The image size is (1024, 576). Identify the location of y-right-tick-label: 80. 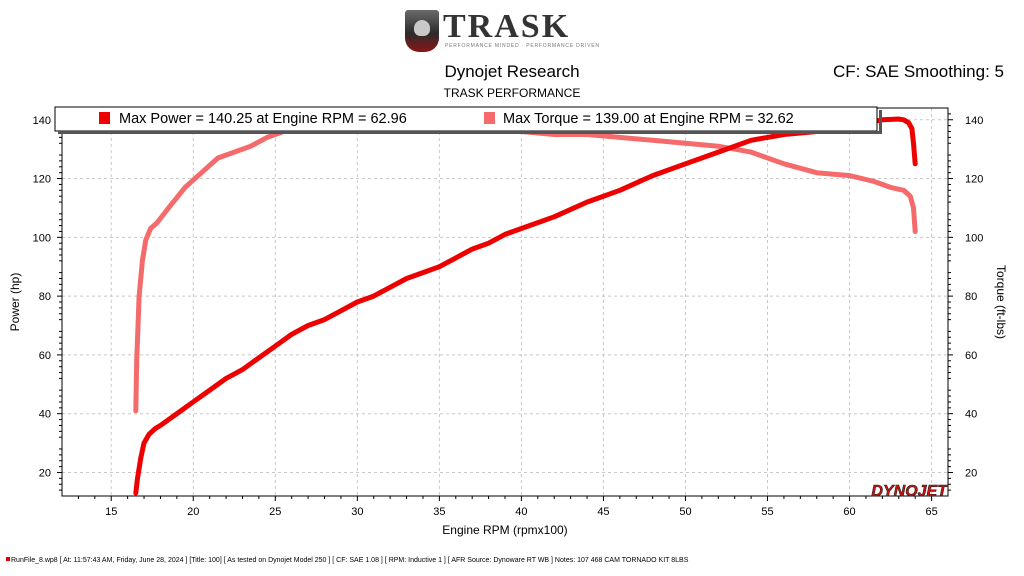
(971, 297).